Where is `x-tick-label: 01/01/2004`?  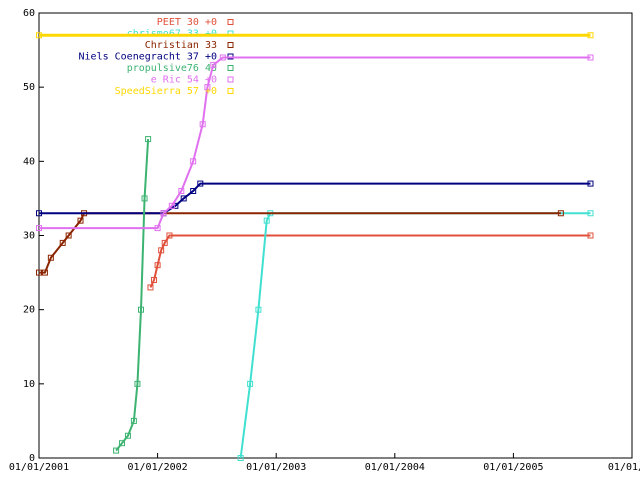 x-tick-label: 01/01/2004 is located at coordinates (395, 467).